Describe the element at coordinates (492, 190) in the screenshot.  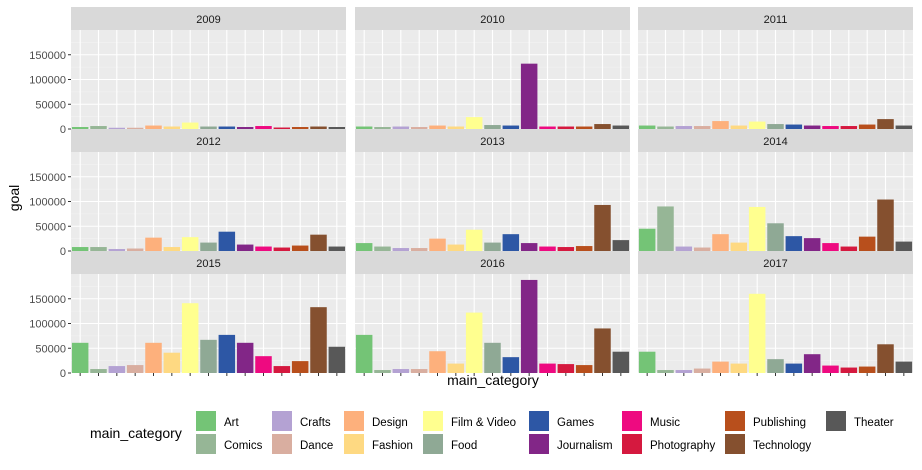
I see `facet-2013: 2013` at that location.